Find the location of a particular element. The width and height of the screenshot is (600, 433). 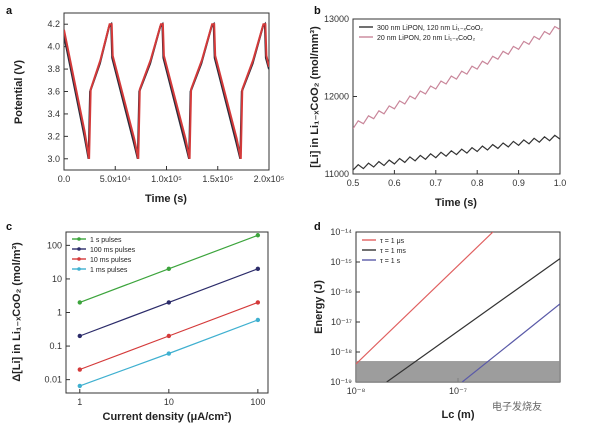

panel-a-ytick-label: 3.0 is located at coordinates (53, 159).